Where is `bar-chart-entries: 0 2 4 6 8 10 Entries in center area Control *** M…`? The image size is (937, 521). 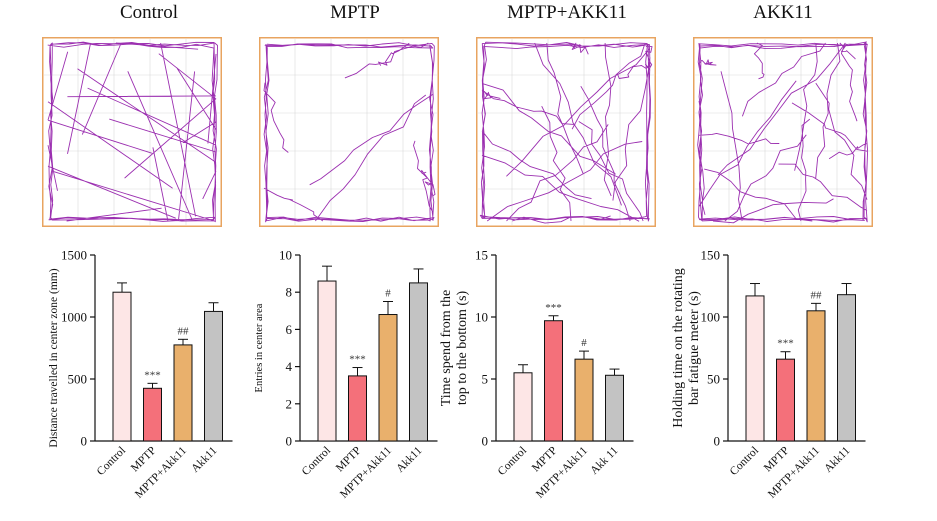 bar-chart-entries: 0 2 4 6 8 10 Entries in center area Control *** M… is located at coordinates (367, 380).